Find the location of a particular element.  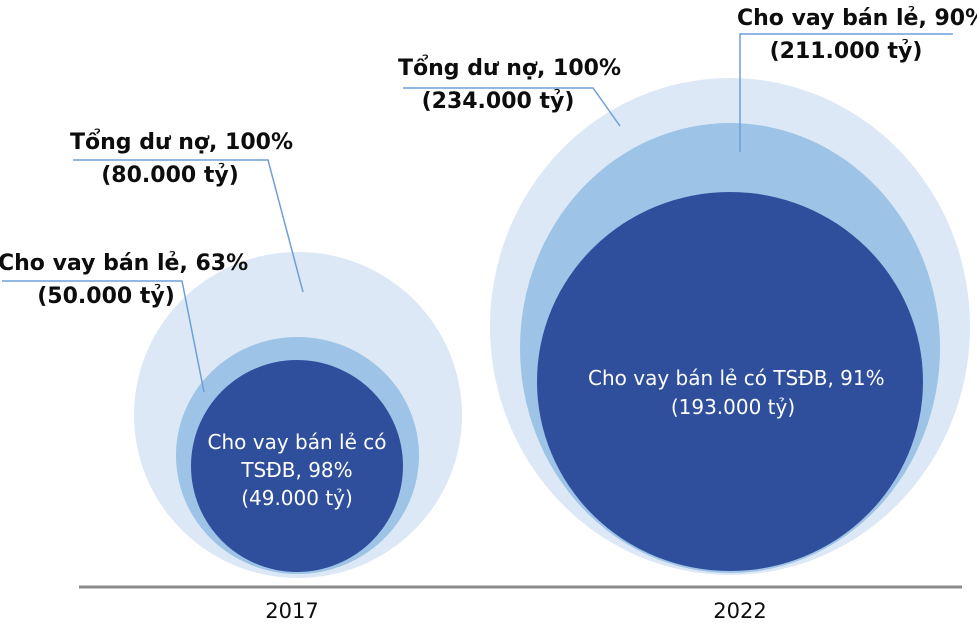

inner-label-2017-line1: Cho vay bán lẻ có is located at coordinates (297, 442).